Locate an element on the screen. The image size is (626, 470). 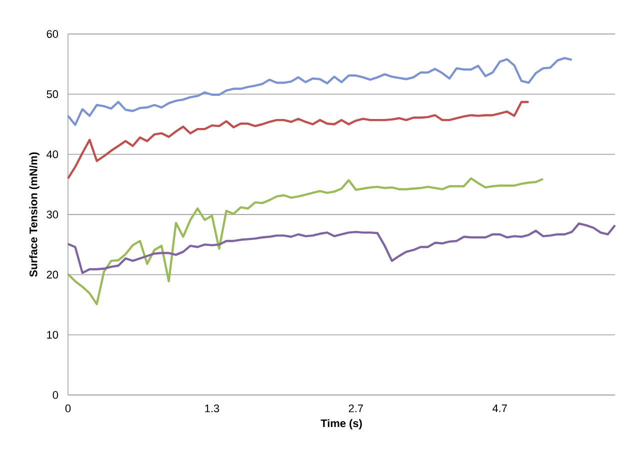
x-tick-label: 2.7 is located at coordinates (355, 408).